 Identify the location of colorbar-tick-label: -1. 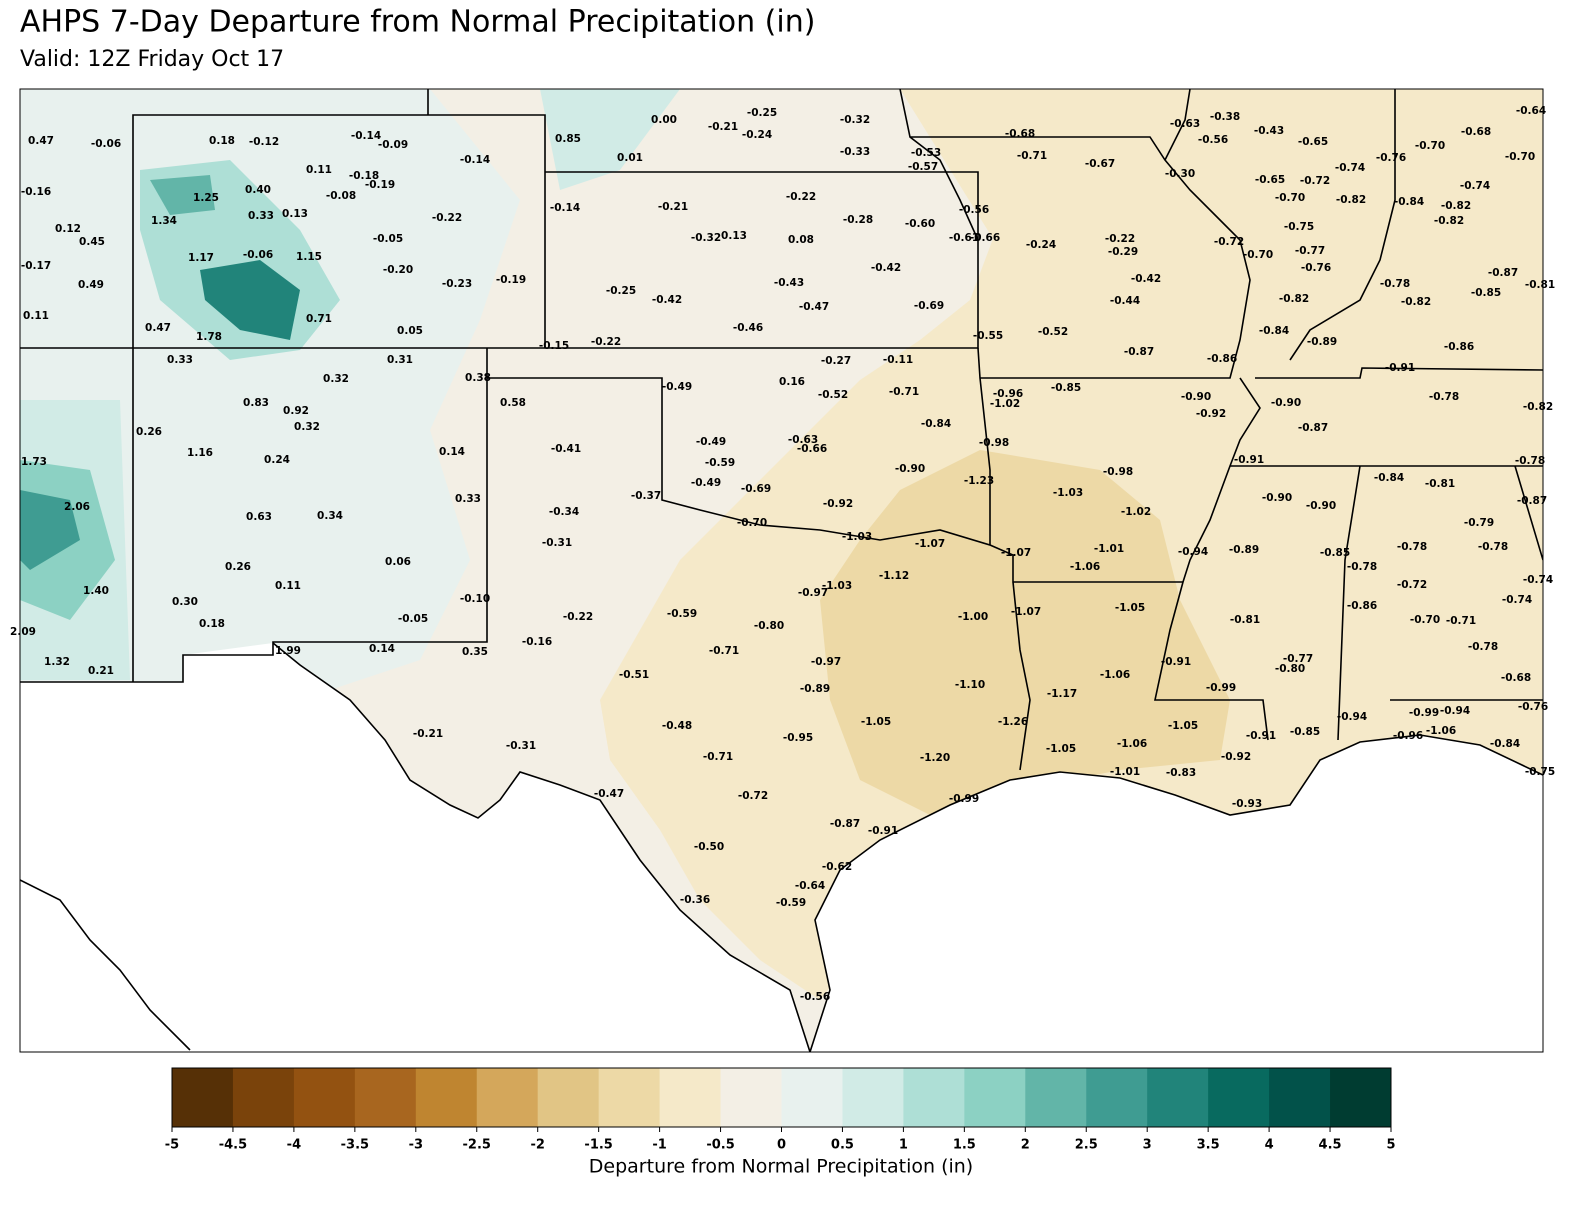
(659, 1145).